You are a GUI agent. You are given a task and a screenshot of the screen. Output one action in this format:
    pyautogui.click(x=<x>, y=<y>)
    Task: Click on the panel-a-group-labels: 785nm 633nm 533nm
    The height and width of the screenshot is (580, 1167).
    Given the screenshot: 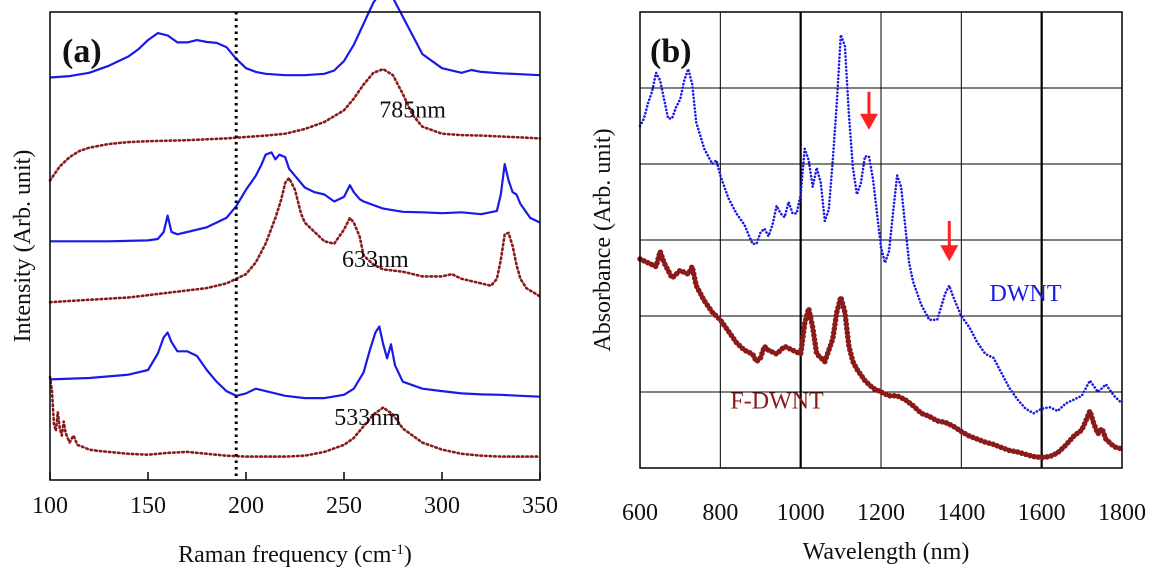 What is the action you would take?
    pyautogui.click(x=390, y=264)
    